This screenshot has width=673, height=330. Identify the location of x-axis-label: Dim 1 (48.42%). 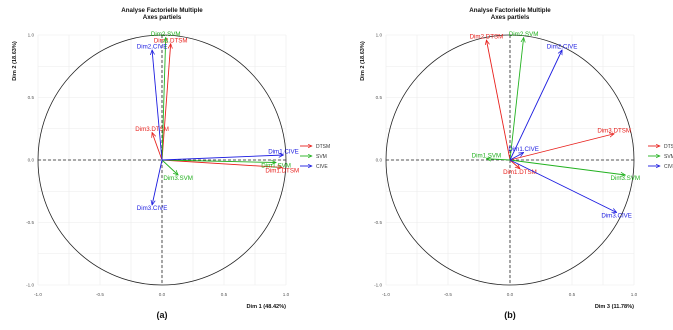
(267, 307).